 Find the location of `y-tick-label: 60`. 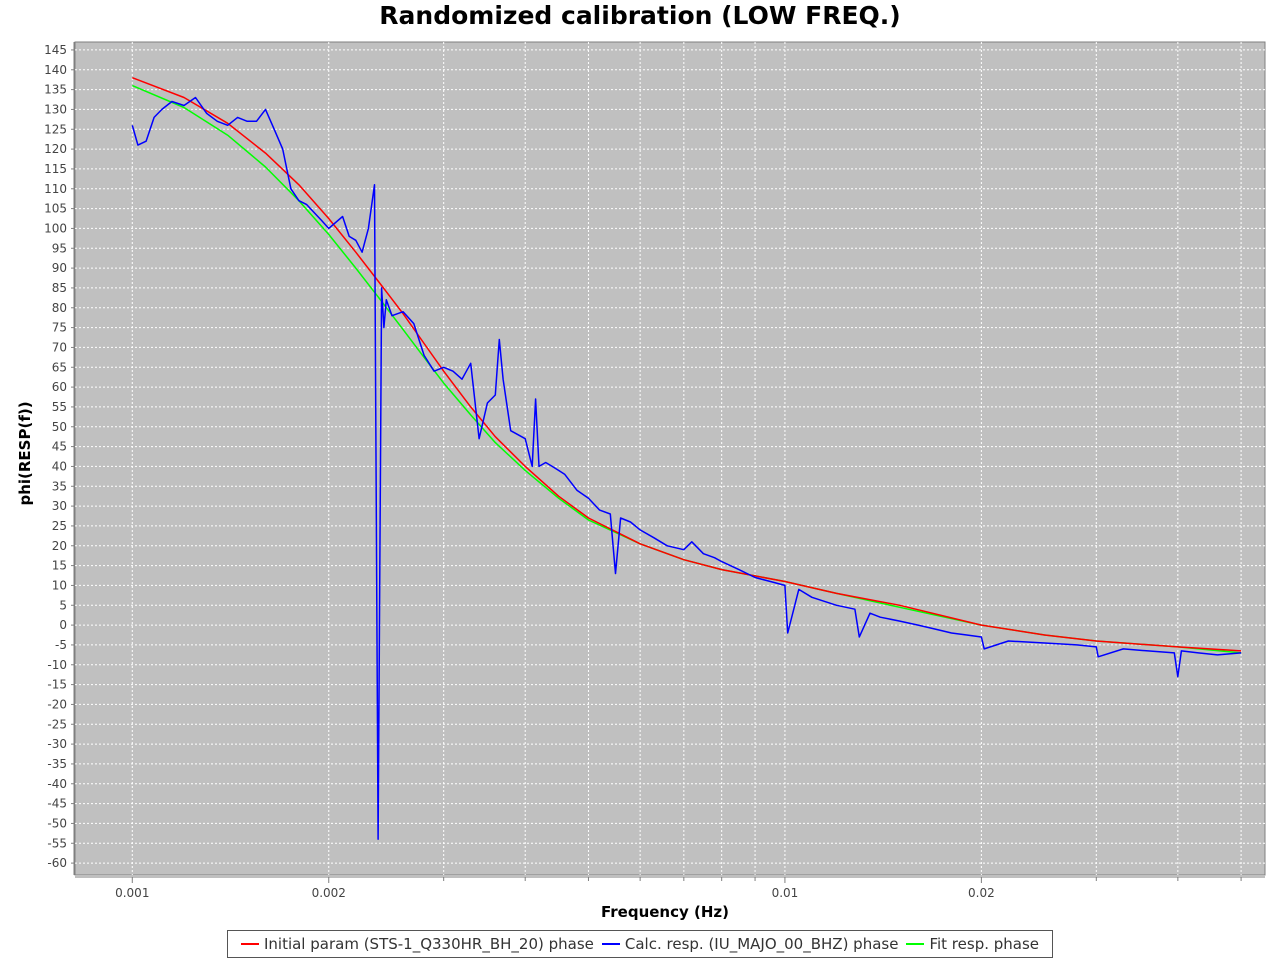

y-tick-label: 60 is located at coordinates (59, 387).